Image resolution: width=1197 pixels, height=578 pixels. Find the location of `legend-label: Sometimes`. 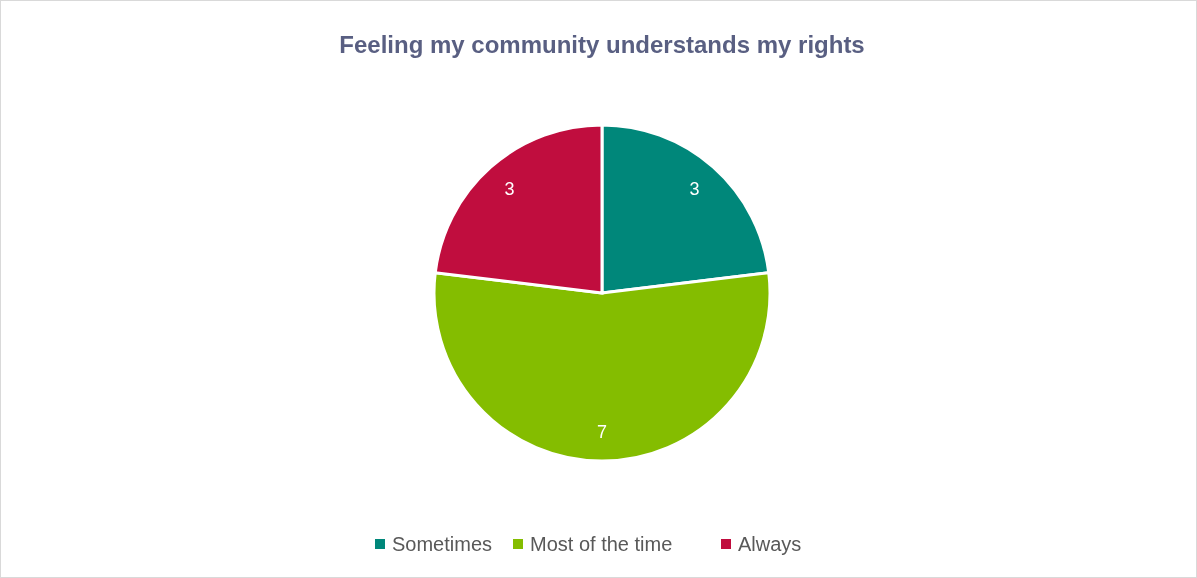

legend-label: Sometimes is located at coordinates (442, 544).